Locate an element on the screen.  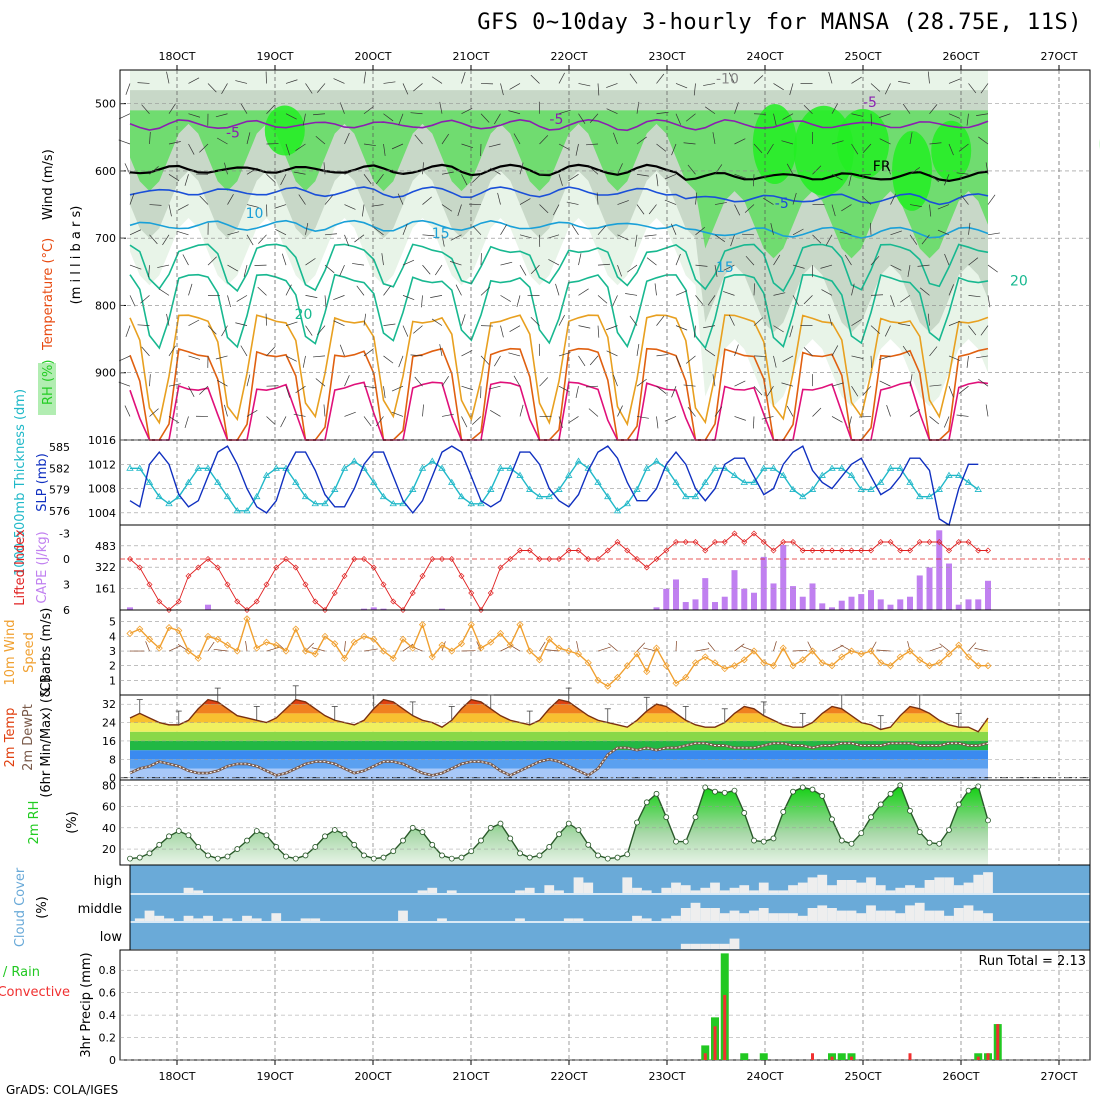
wind10m-panel: 12 3 45 10m Wind Speed & Barbs (m/s) is located at coordinates (547, 652).